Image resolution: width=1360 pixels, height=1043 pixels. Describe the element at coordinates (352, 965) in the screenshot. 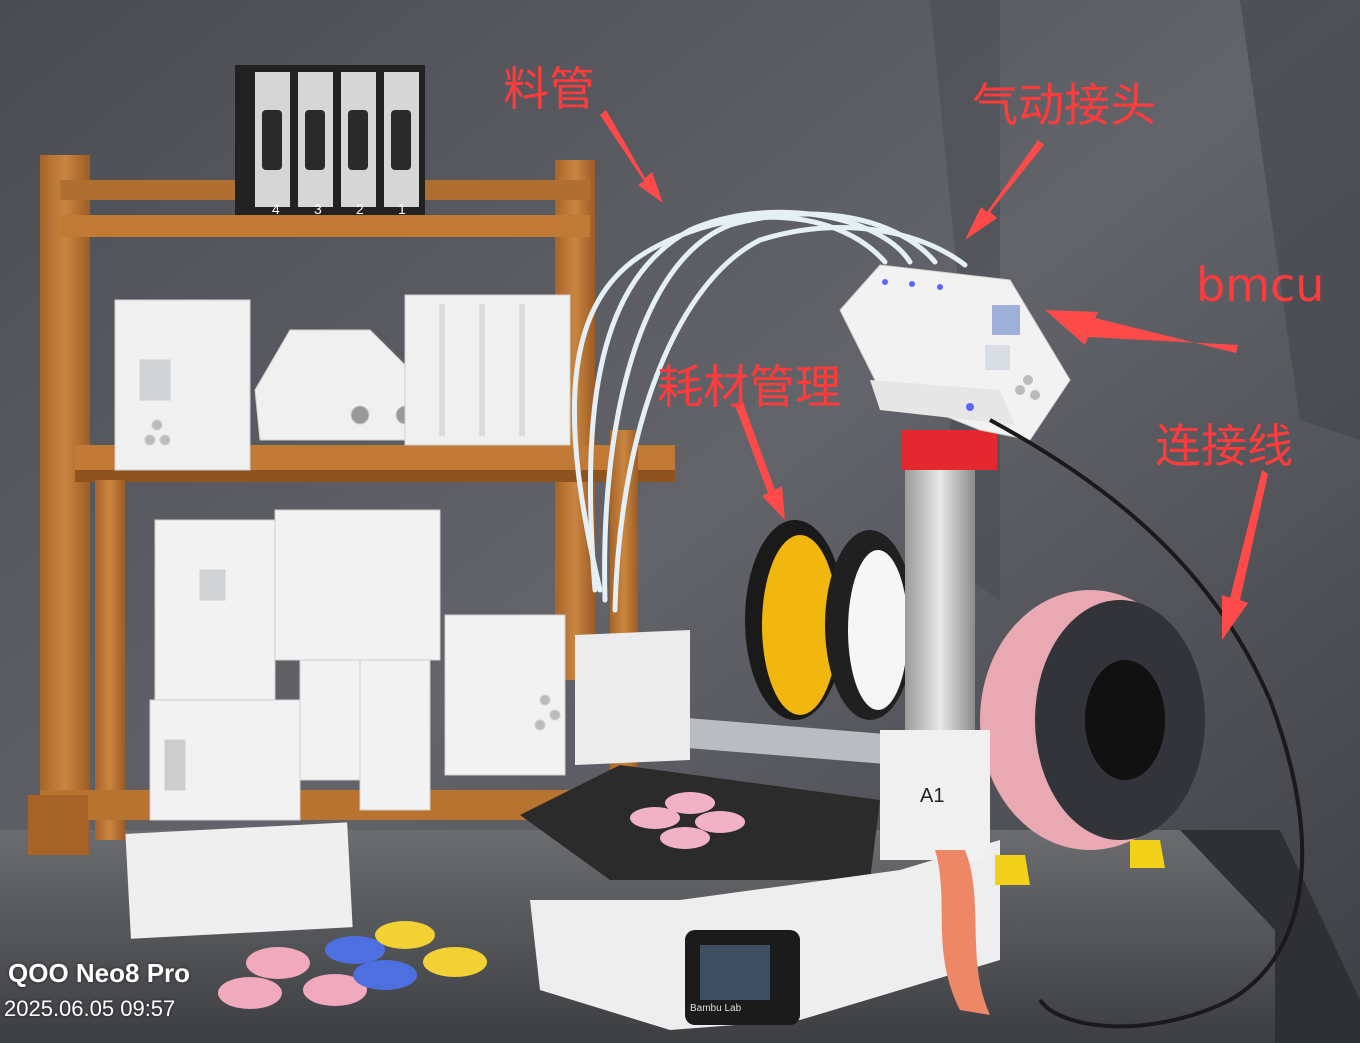

I see `poker-chip-stacks` at that location.